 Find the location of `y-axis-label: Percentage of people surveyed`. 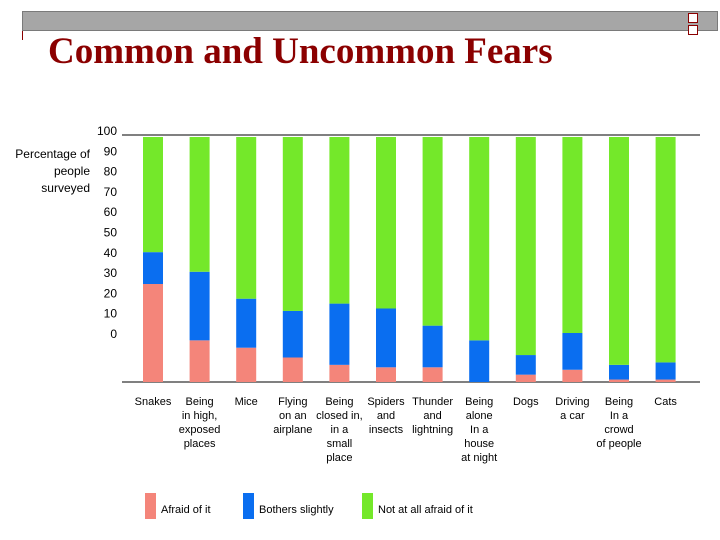

y-axis-label: Percentage of people surveyed is located at coordinates (52, 171).